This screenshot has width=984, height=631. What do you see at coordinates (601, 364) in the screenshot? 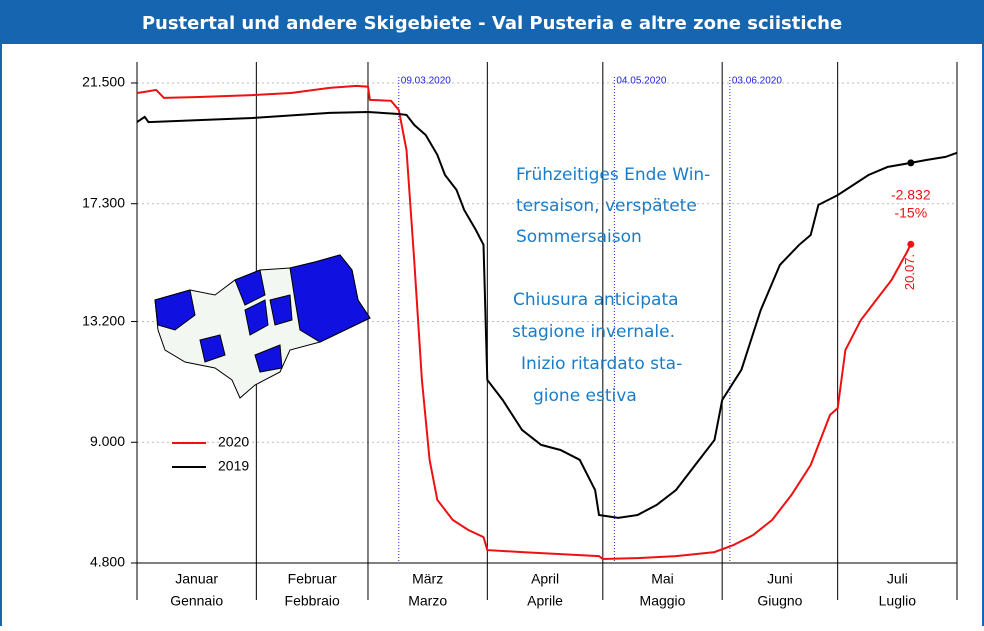
I see `note: Inizio ritardato sta-` at bounding box center [601, 364].